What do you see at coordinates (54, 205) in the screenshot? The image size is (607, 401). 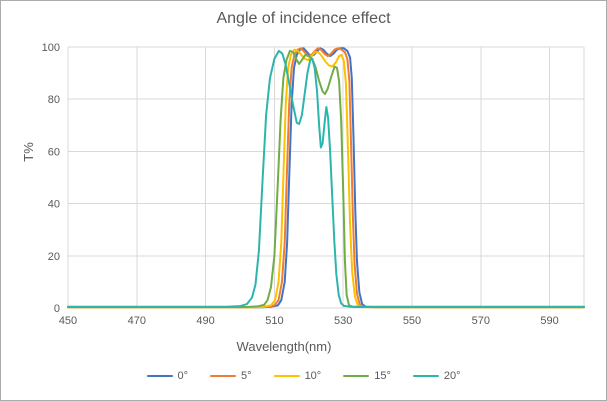 I see `y-tick-label: 40` at bounding box center [54, 205].